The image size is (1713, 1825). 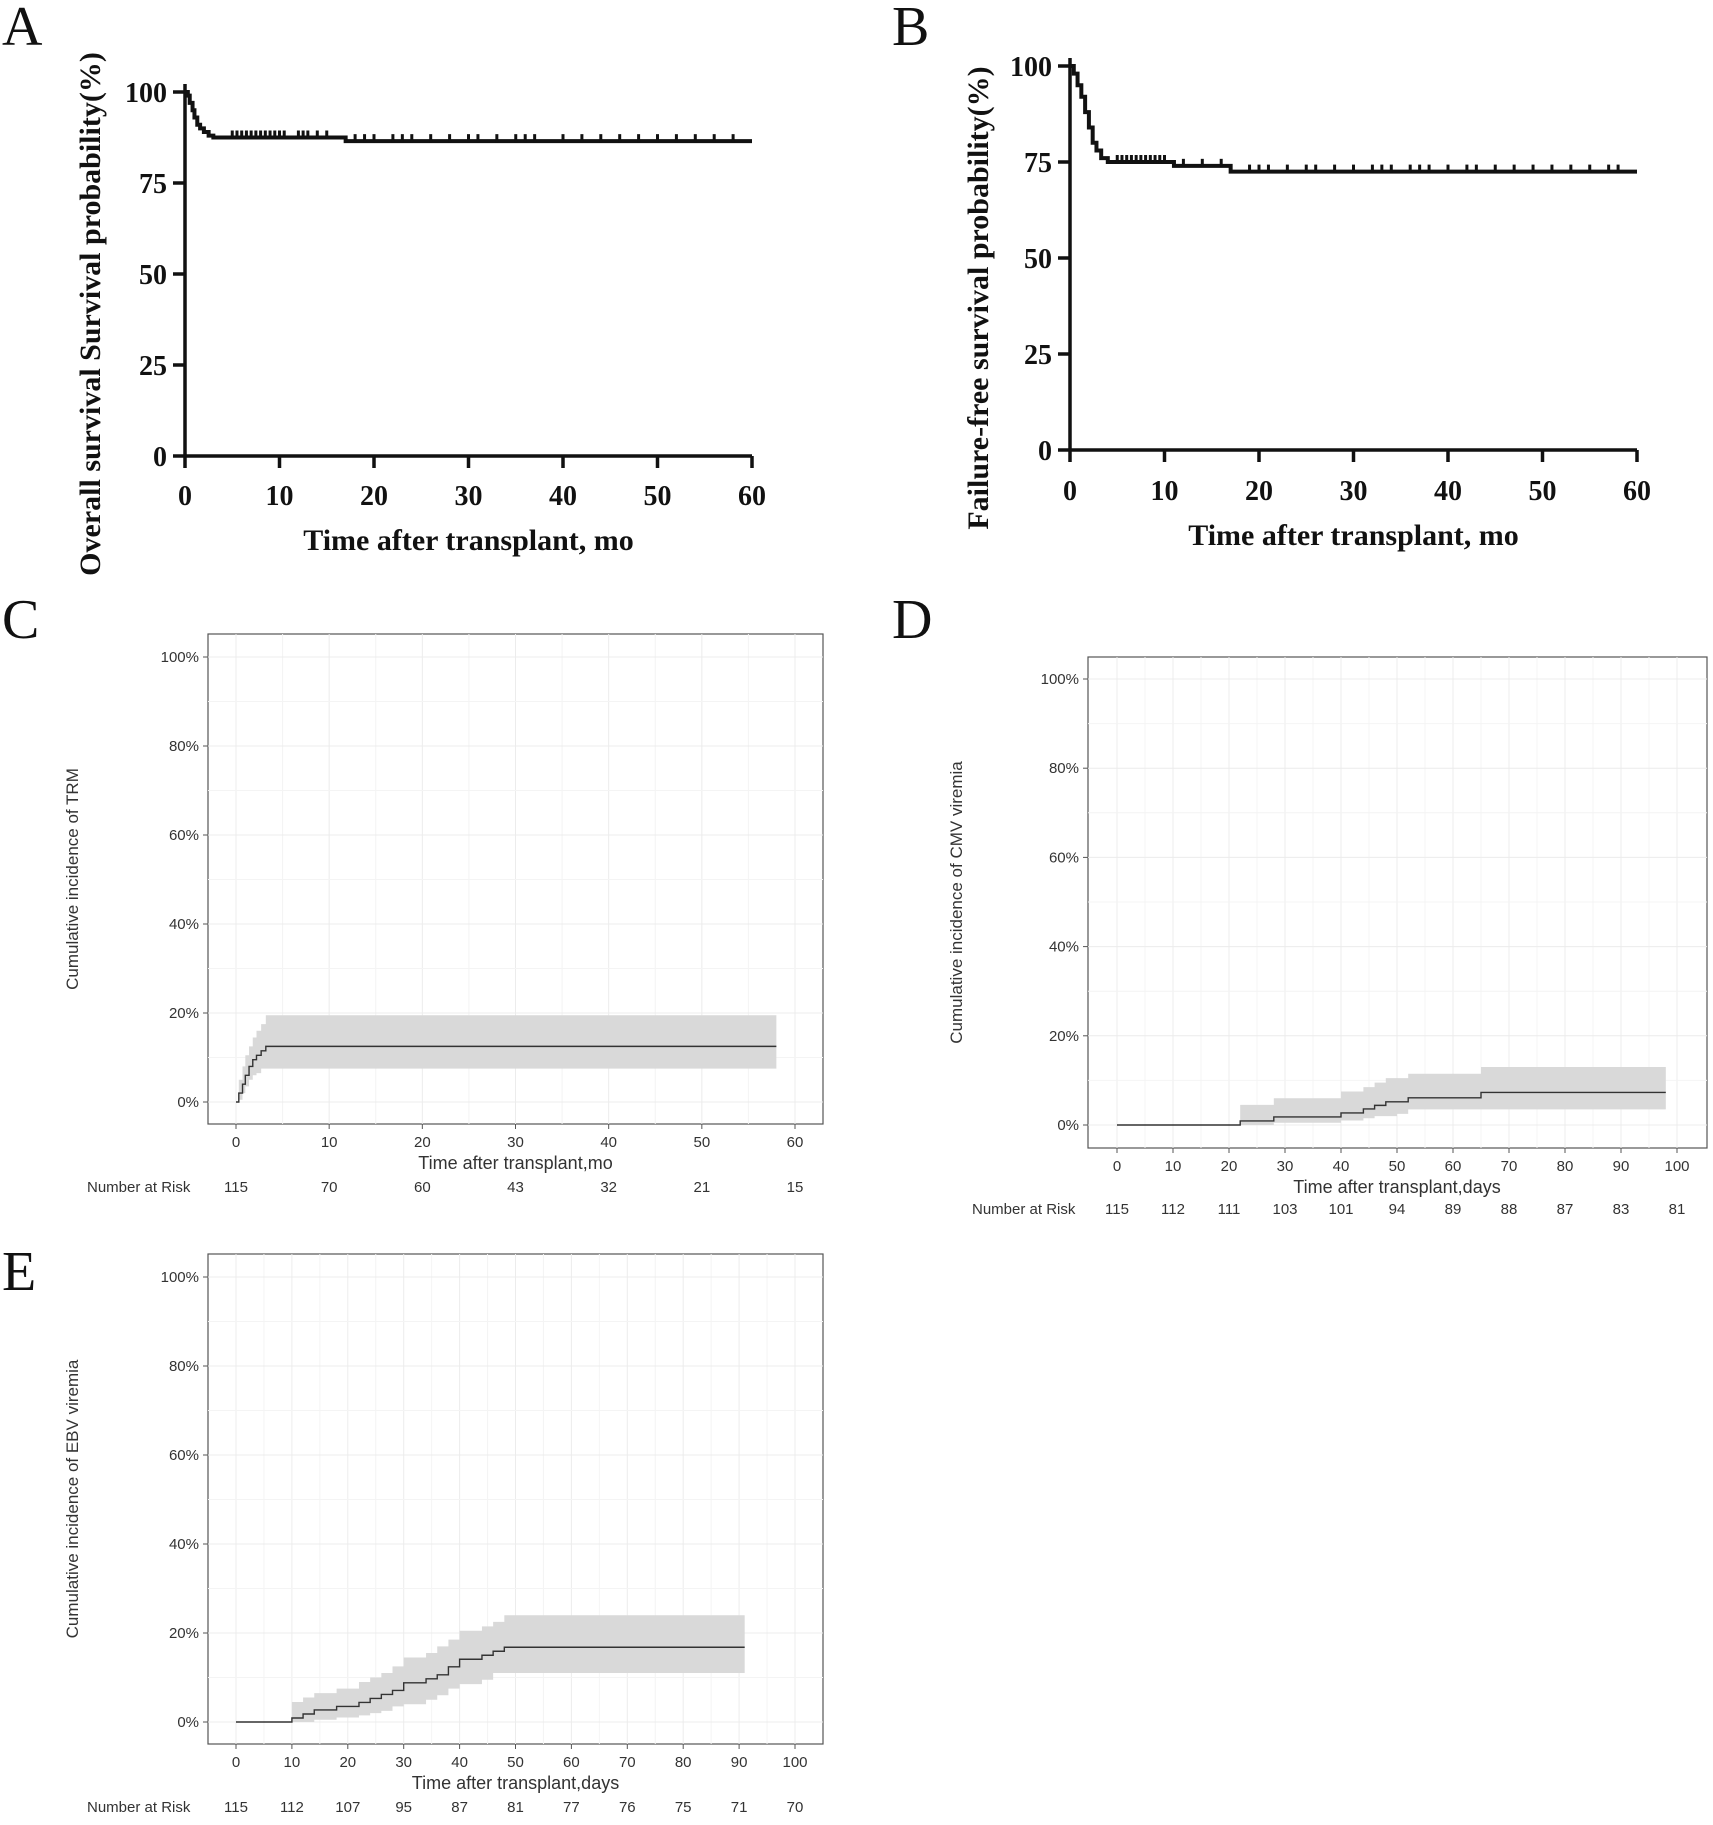 I want to click on y-axis-label: Cumulative incidence of EBV viremia, so click(x=72, y=1498).